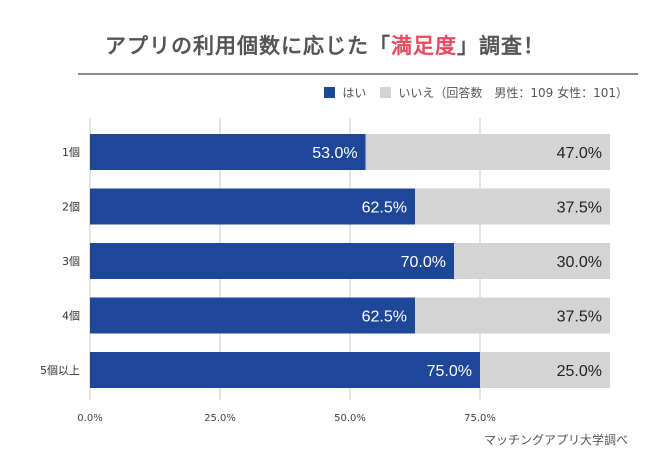  Describe the element at coordinates (384, 208) in the screenshot. I see `data-label-yes-1: 62.5%` at that location.